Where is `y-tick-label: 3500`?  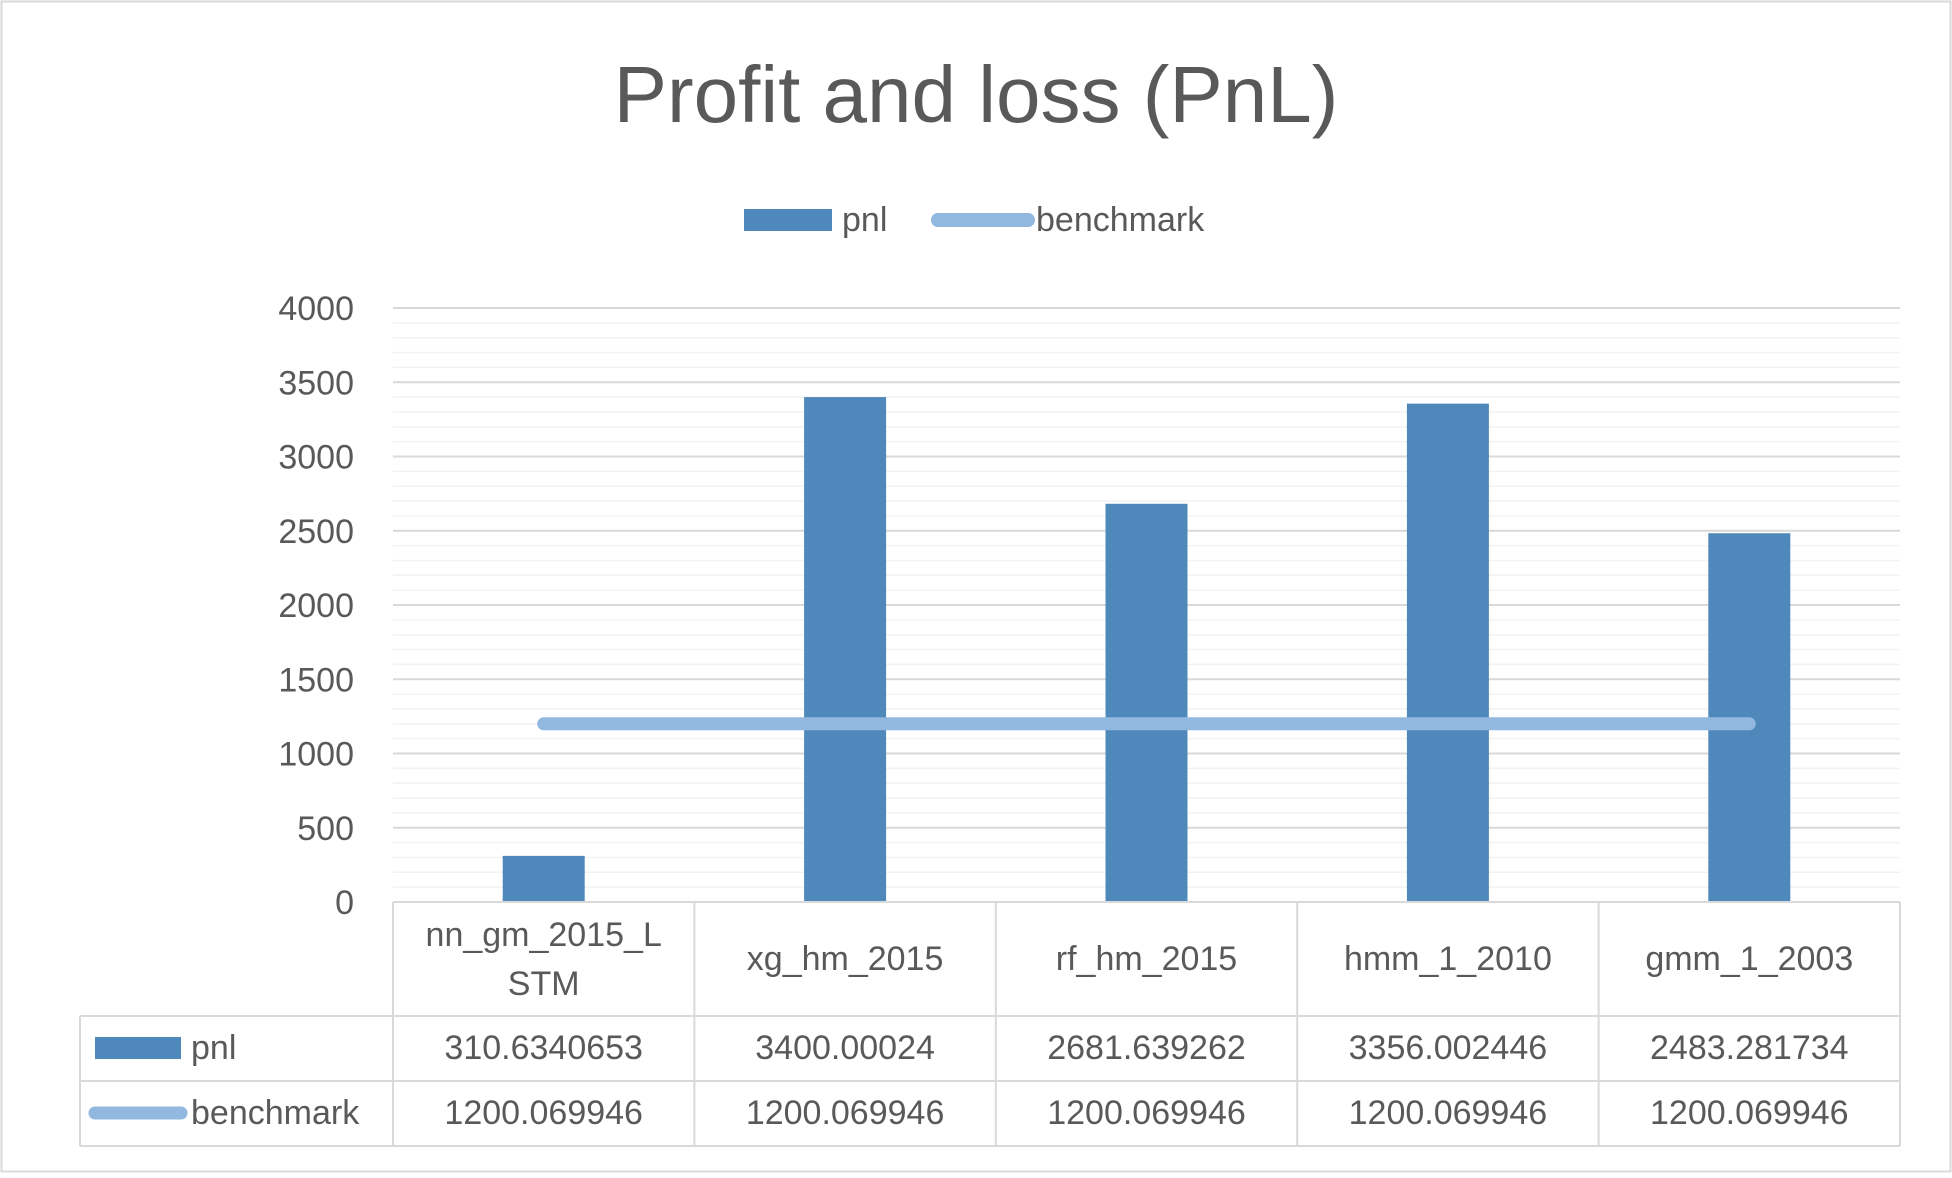
y-tick-label: 3500 is located at coordinates (316, 383).